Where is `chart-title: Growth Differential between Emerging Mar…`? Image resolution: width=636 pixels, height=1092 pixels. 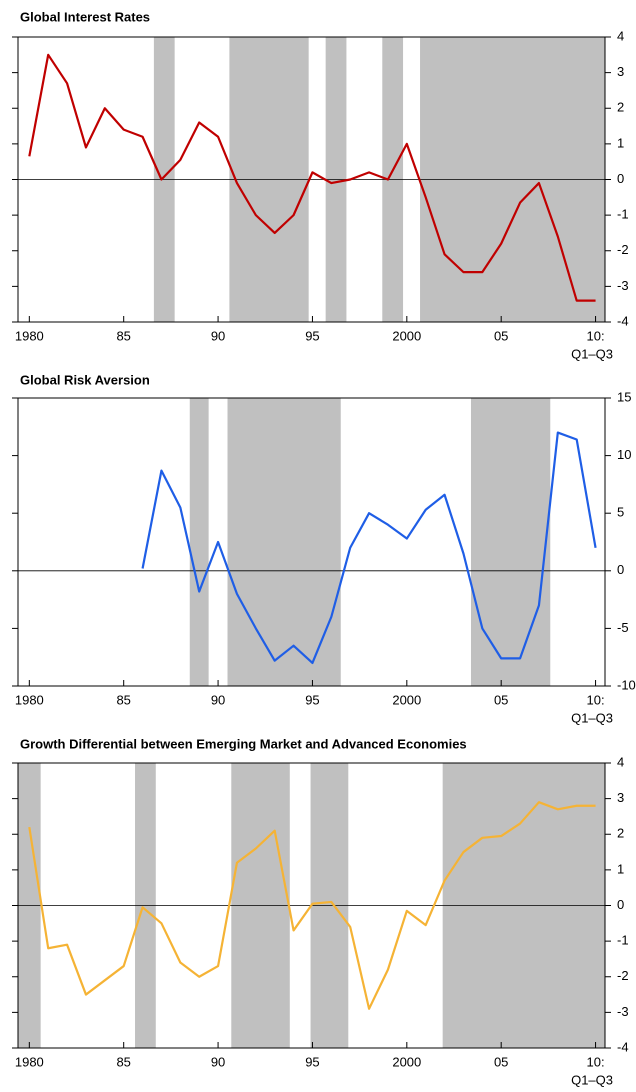
chart-title: Growth Differential between Emerging Mar… is located at coordinates (243, 743).